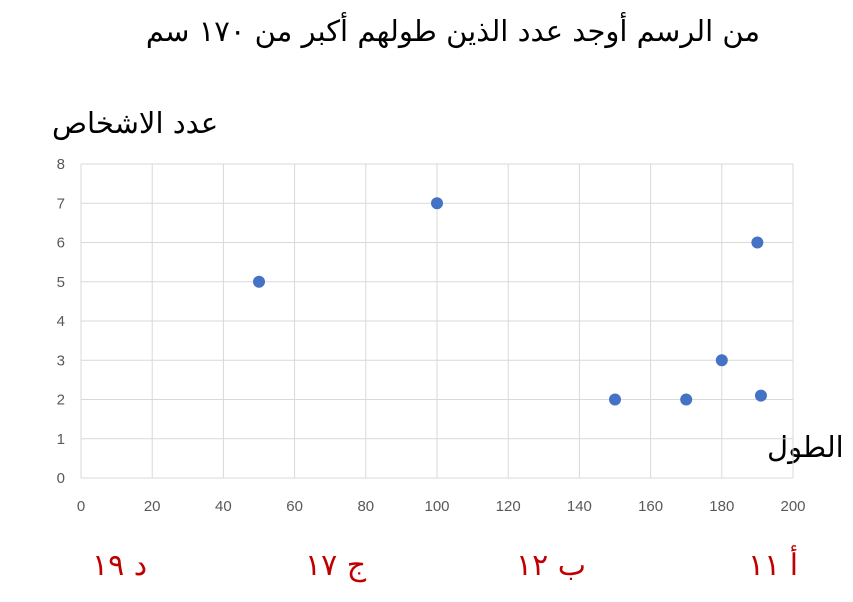 The height and width of the screenshot is (602, 853). Describe the element at coordinates (61, 439) in the screenshot. I see `y-tick-label: 1` at that location.